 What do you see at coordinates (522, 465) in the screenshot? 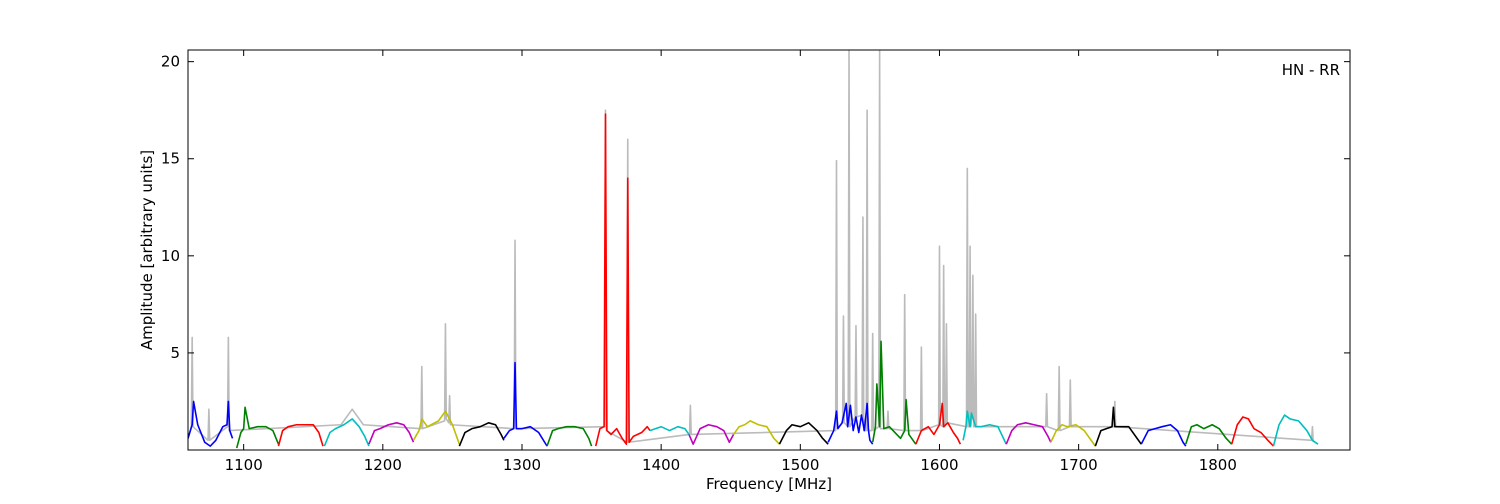
I see `x-tick-label: 1300` at bounding box center [522, 465].